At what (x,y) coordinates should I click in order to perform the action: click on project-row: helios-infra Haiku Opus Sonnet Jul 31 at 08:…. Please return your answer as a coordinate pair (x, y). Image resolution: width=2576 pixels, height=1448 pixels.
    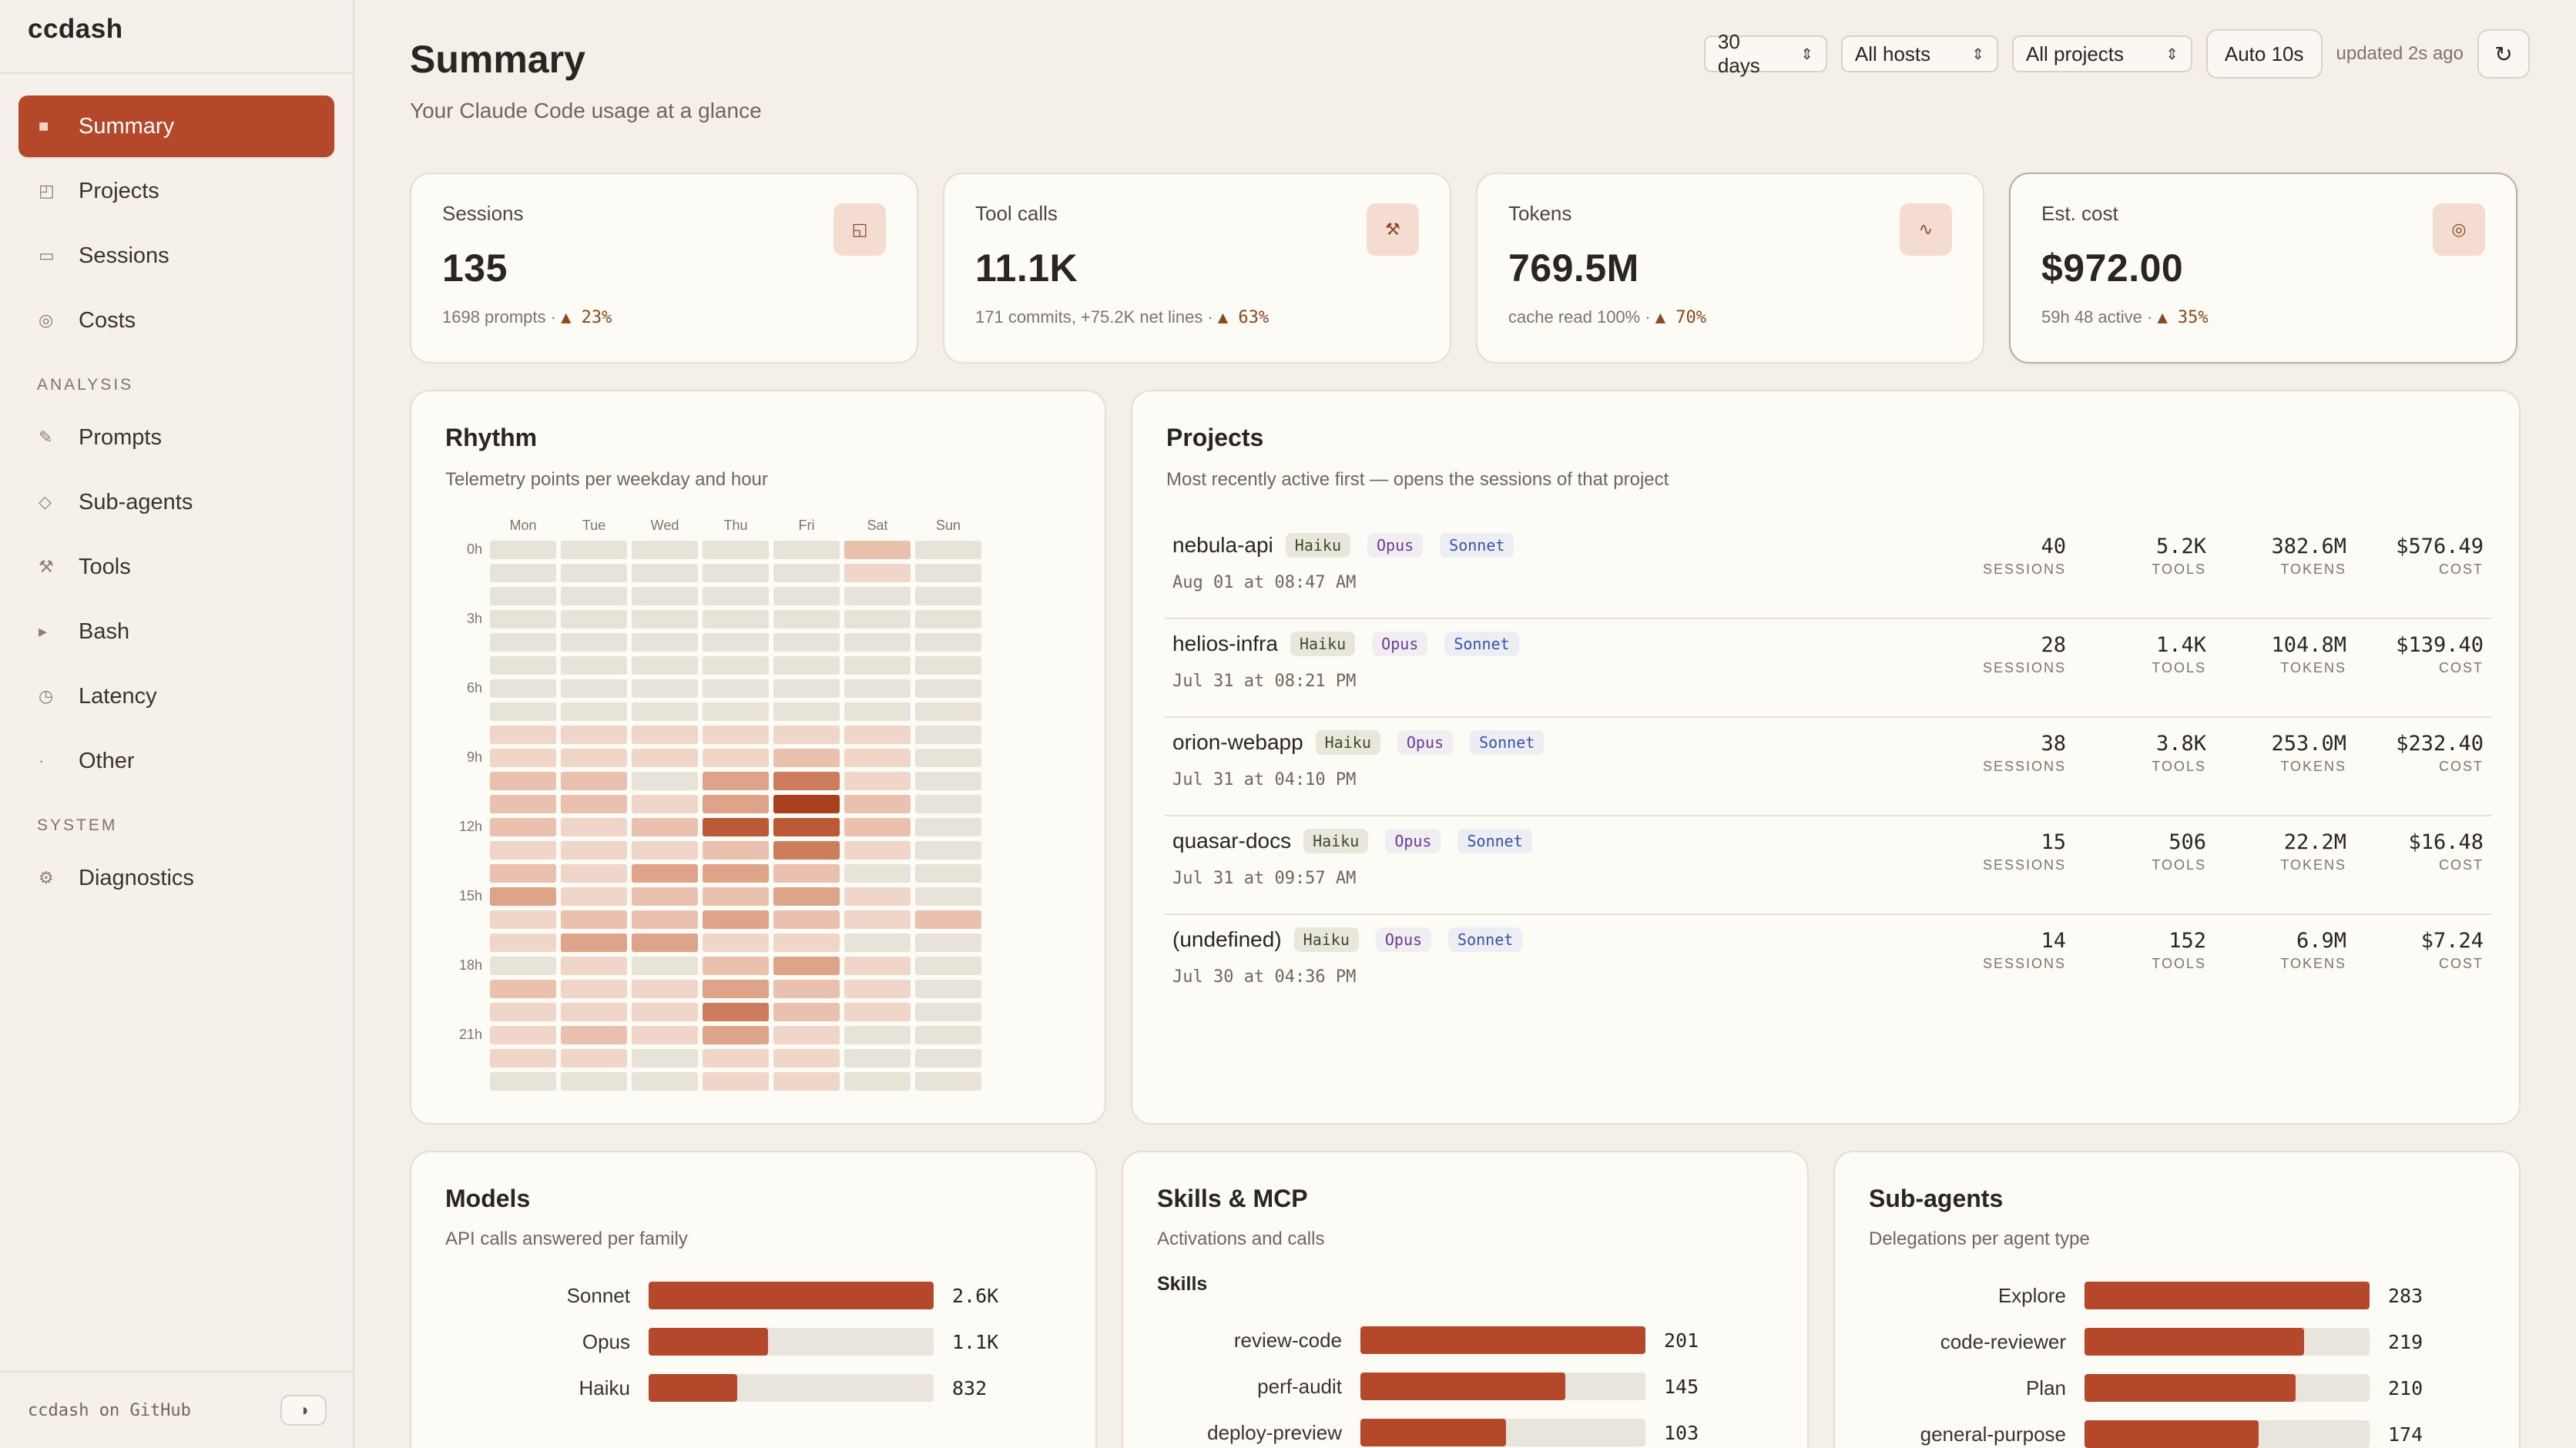
    Looking at the image, I should click on (1828, 668).